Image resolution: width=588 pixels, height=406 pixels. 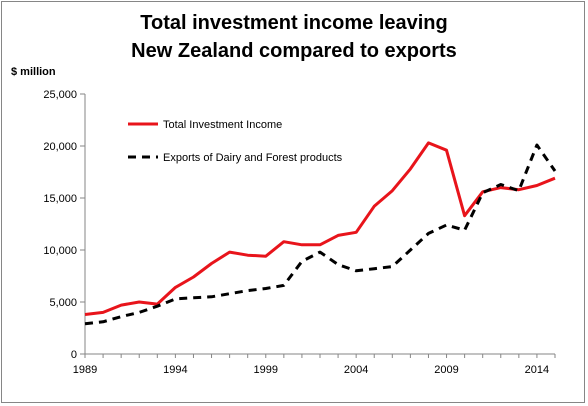 What do you see at coordinates (537, 370) in the screenshot?
I see `x-tick-label: 2014` at bounding box center [537, 370].